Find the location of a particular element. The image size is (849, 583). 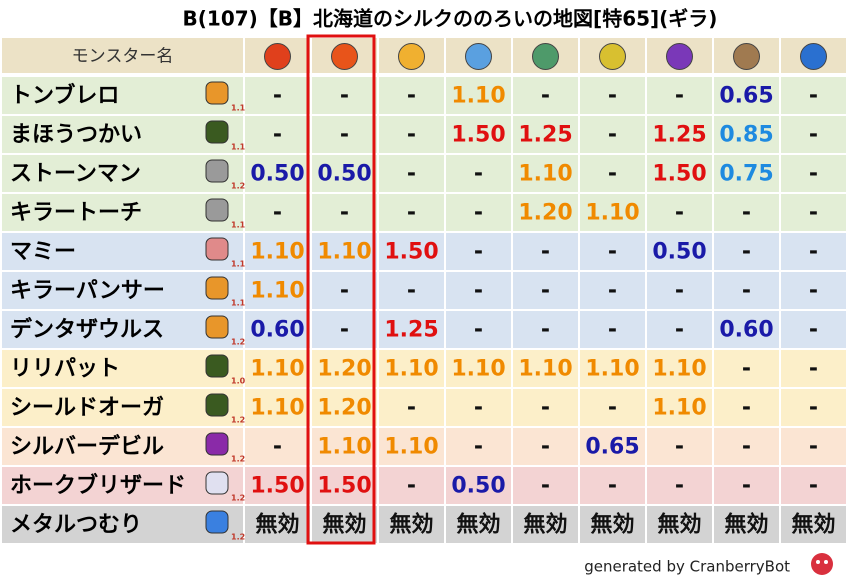

monster-level: 1.2 is located at coordinates (238, 186).